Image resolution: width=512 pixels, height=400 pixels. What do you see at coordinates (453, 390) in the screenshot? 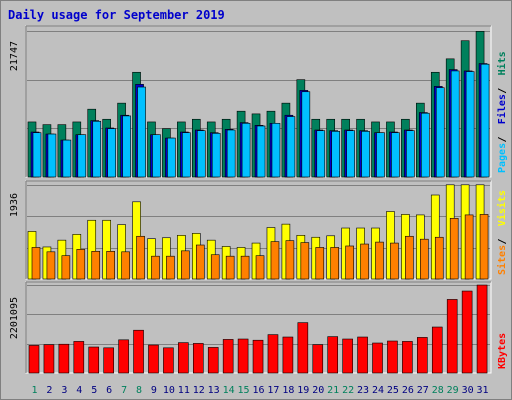
I see `day-label: 29` at bounding box center [453, 390].